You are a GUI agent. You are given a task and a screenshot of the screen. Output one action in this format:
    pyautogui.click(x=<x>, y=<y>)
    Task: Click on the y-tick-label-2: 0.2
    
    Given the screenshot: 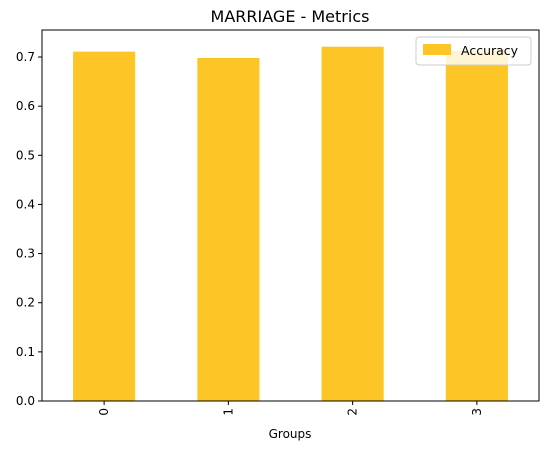 What is the action you would take?
    pyautogui.click(x=25, y=303)
    